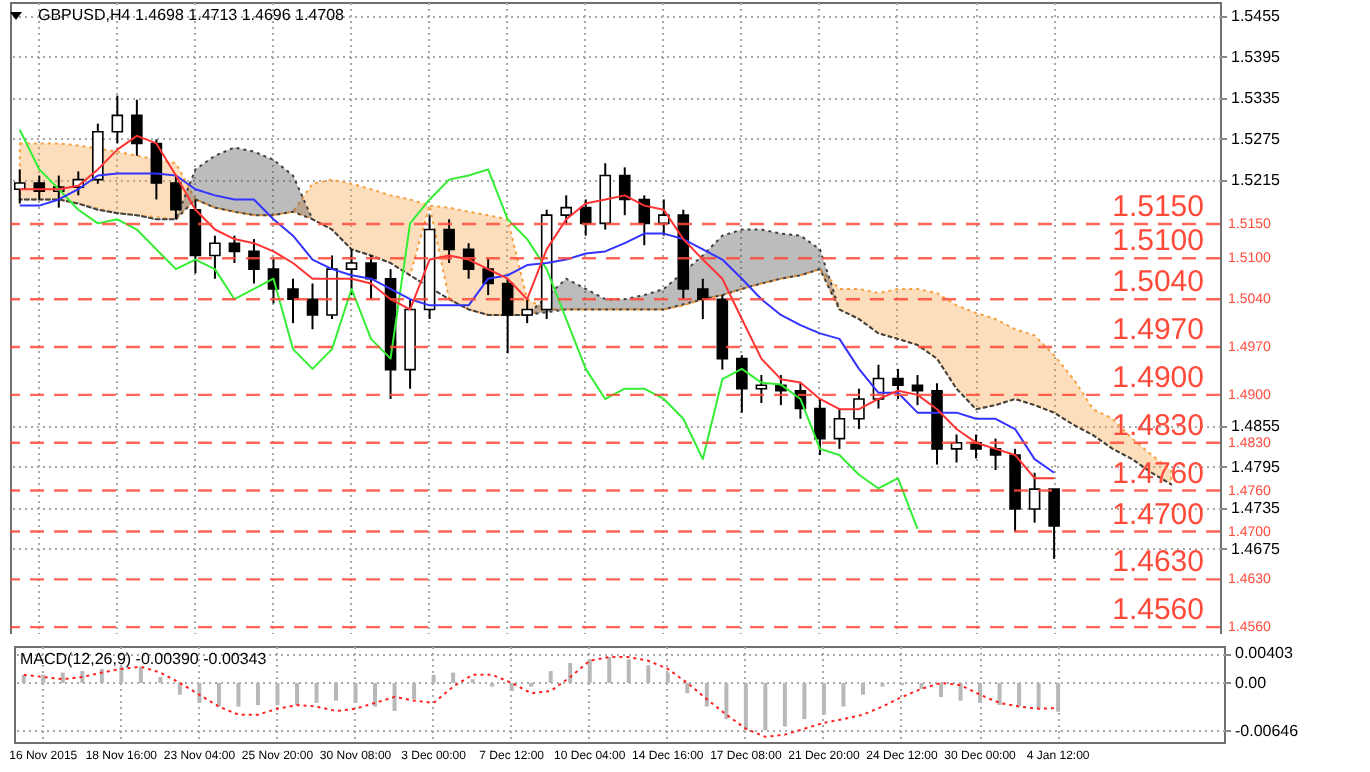 Image resolution: width=1370 pixels, height=772 pixels. Describe the element at coordinates (541, 697) in the screenshot. I see `line-series` at that location.